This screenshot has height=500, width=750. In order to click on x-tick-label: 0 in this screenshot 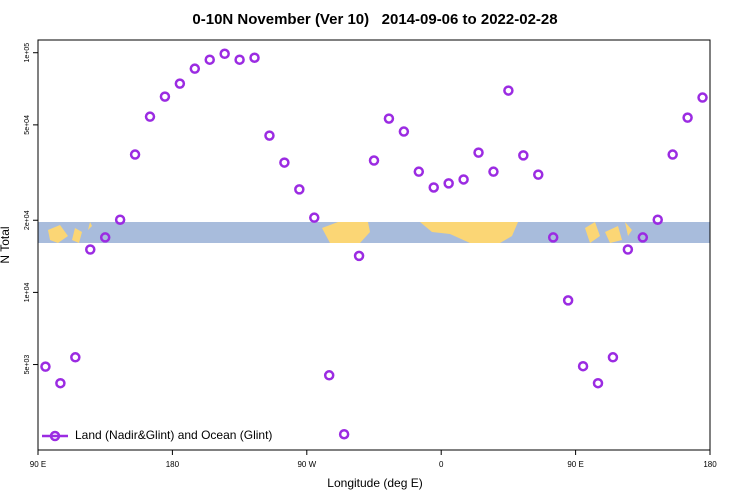, I will do `click(441, 464)`.